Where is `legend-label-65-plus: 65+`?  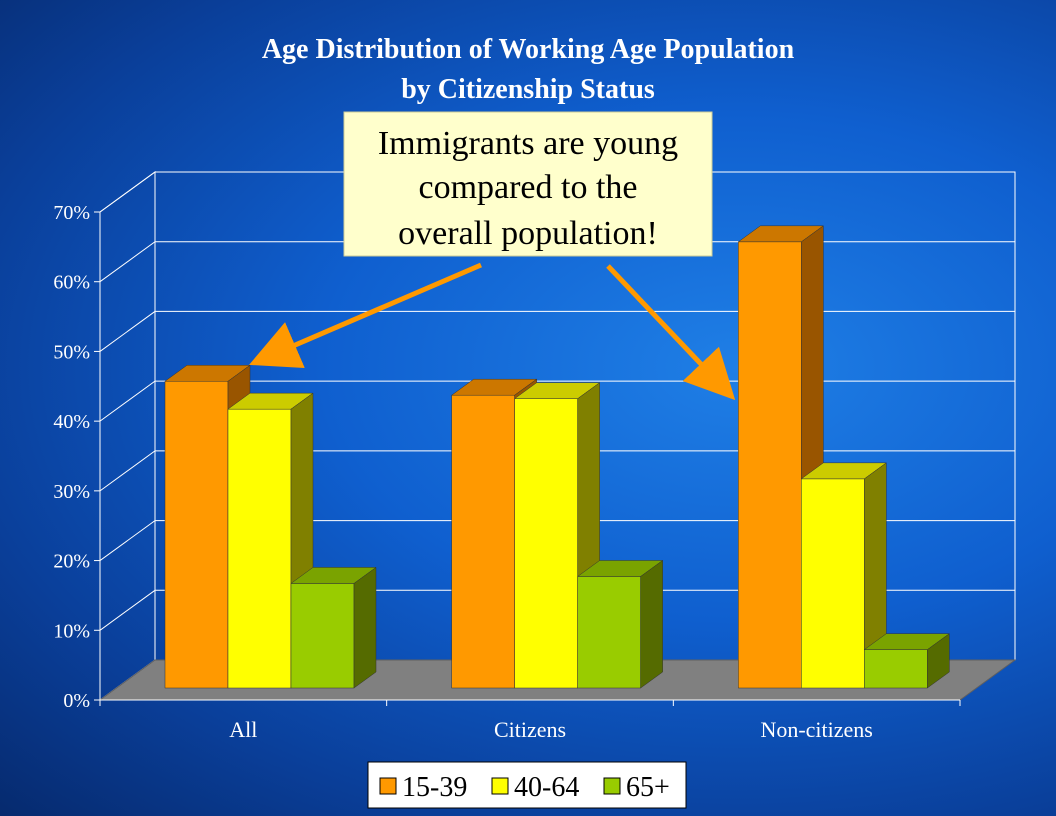
legend-label-65-plus: 65+ is located at coordinates (648, 787).